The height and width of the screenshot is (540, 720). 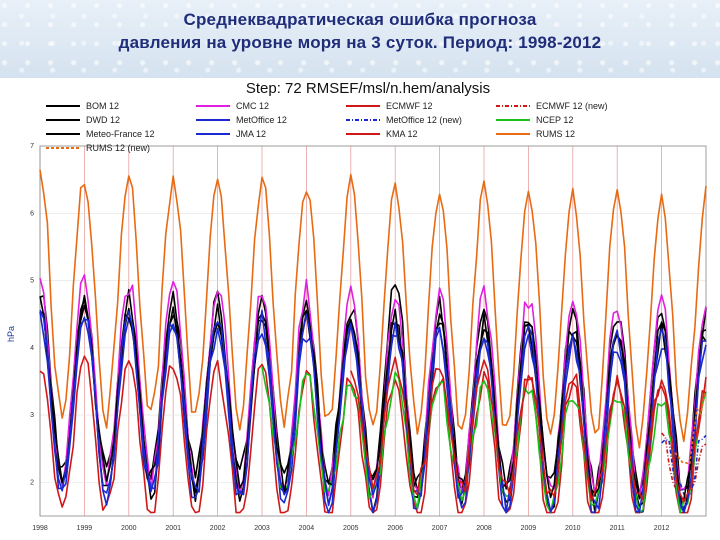 I want to click on legend-label-ncep-12: NCEP 12, so click(x=554, y=120).